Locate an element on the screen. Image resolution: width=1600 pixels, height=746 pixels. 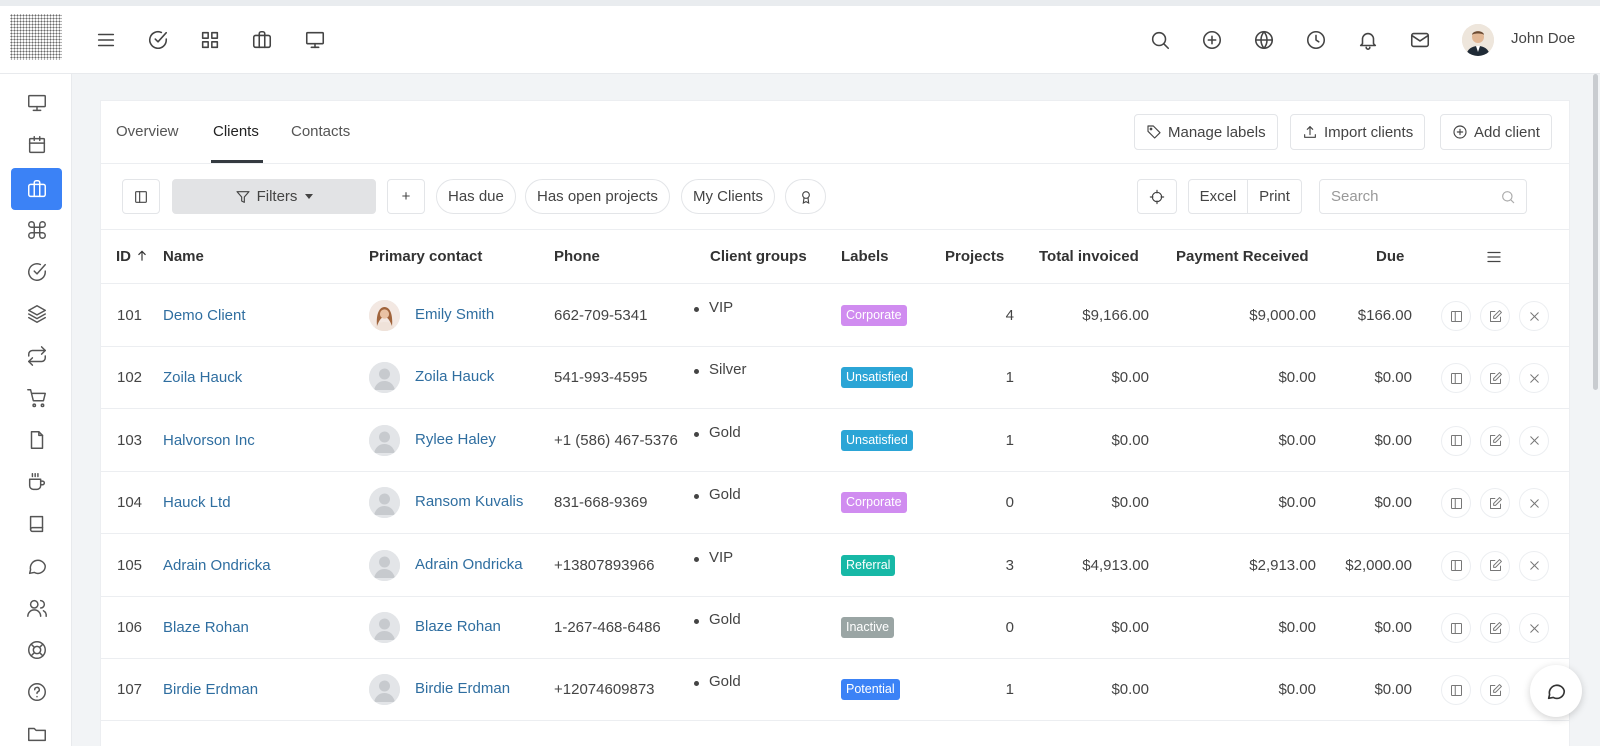
client-name-link: Hauck Ltd is located at coordinates (197, 503).